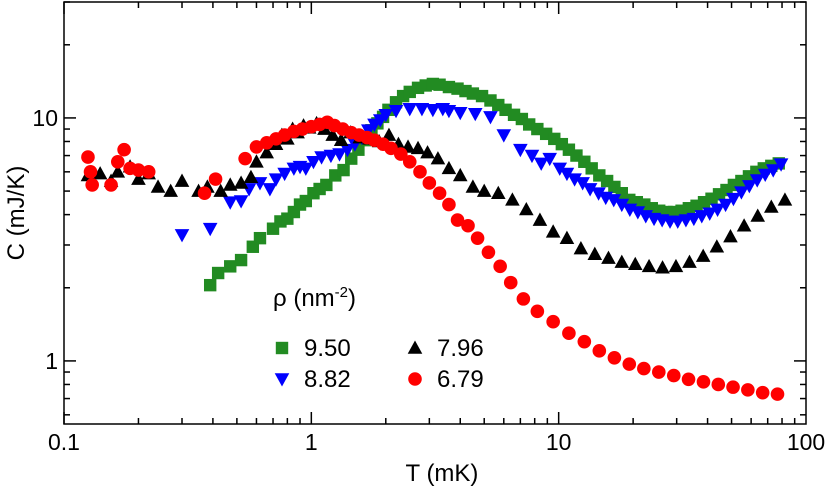 The width and height of the screenshot is (830, 489). I want to click on legend-marker-6.79, so click(415, 379).